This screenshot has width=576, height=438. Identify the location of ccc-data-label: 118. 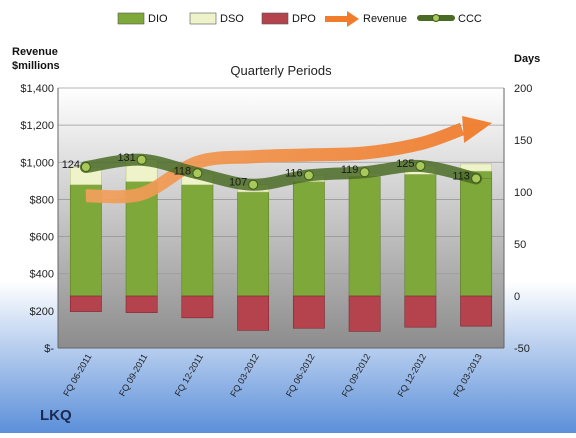
(183, 171).